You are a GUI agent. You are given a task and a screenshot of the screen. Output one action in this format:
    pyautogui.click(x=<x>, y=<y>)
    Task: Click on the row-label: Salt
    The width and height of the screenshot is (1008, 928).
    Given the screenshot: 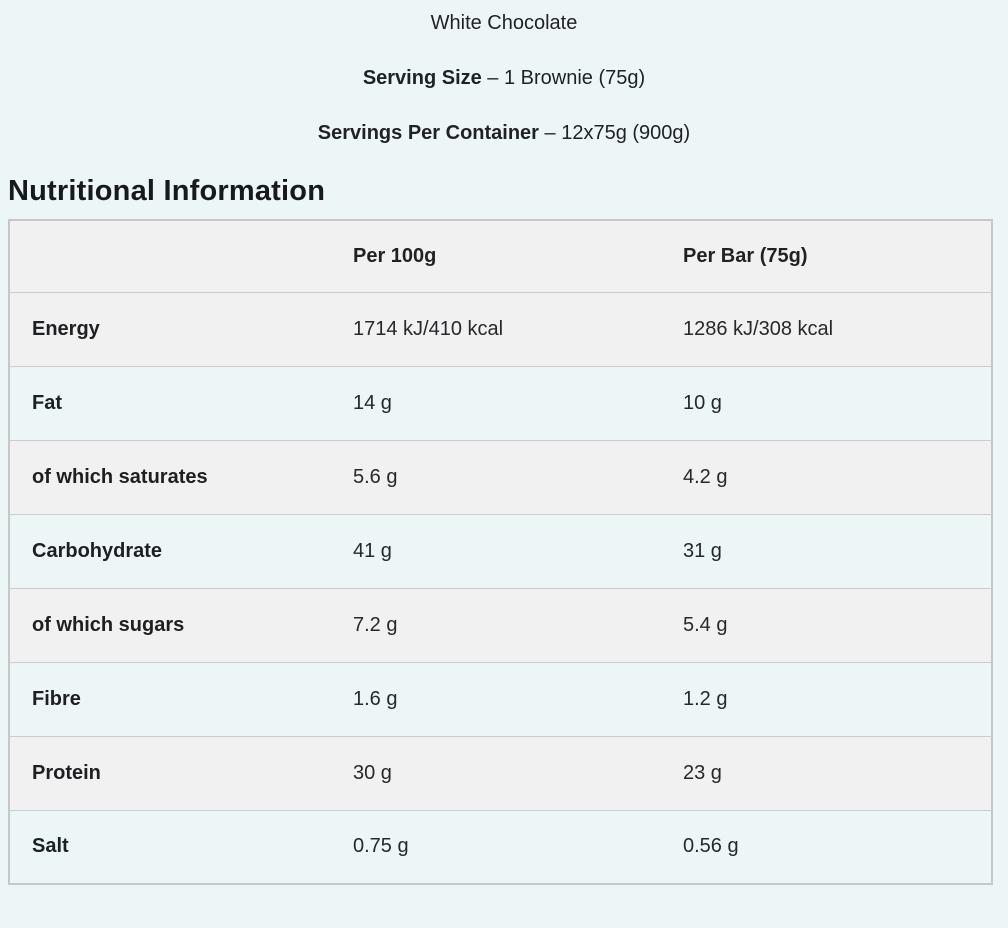 What is the action you would take?
    pyautogui.click(x=170, y=846)
    